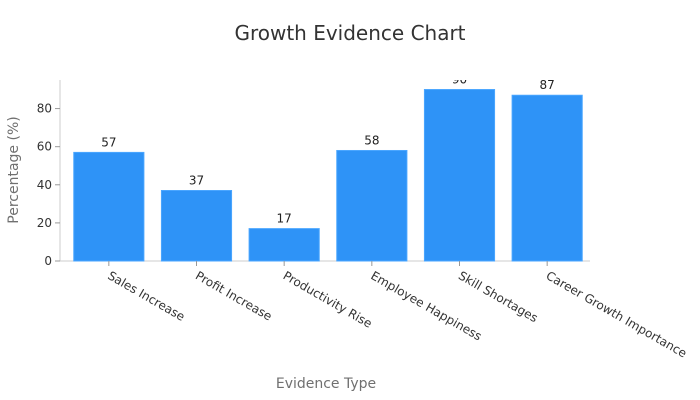  What do you see at coordinates (146, 295) in the screenshot?
I see `x-tick-label: Sales Increase` at bounding box center [146, 295].